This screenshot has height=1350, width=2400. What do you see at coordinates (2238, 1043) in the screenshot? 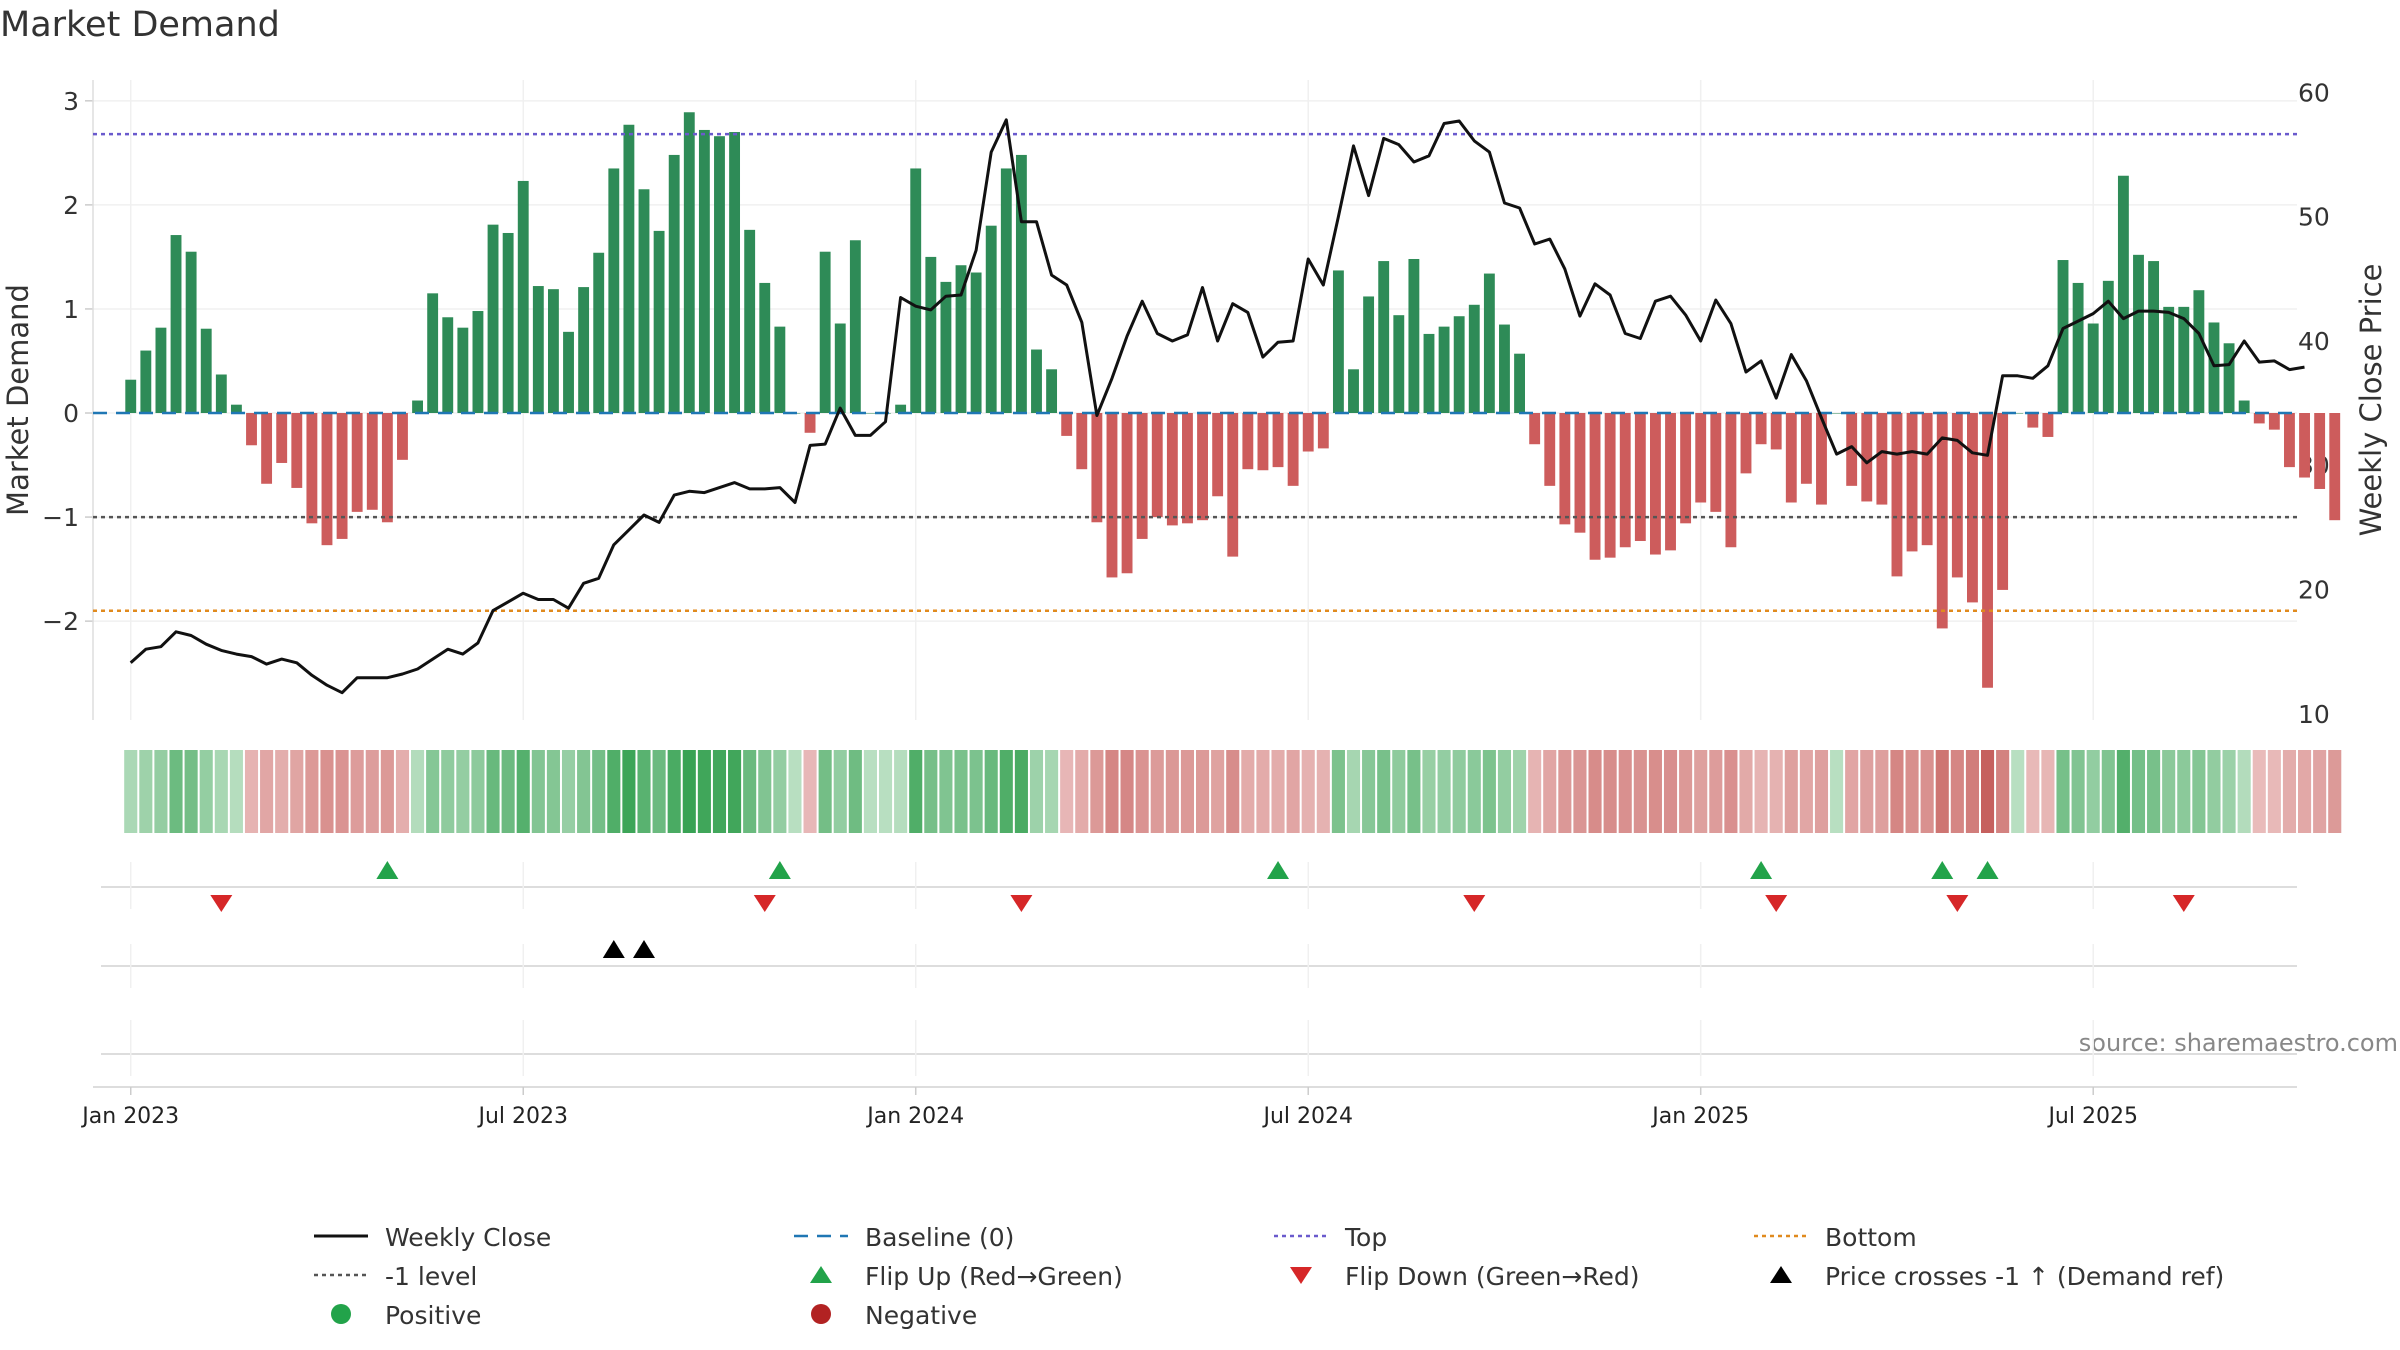
I see `source-label: source: sharemaestro.com` at bounding box center [2238, 1043].